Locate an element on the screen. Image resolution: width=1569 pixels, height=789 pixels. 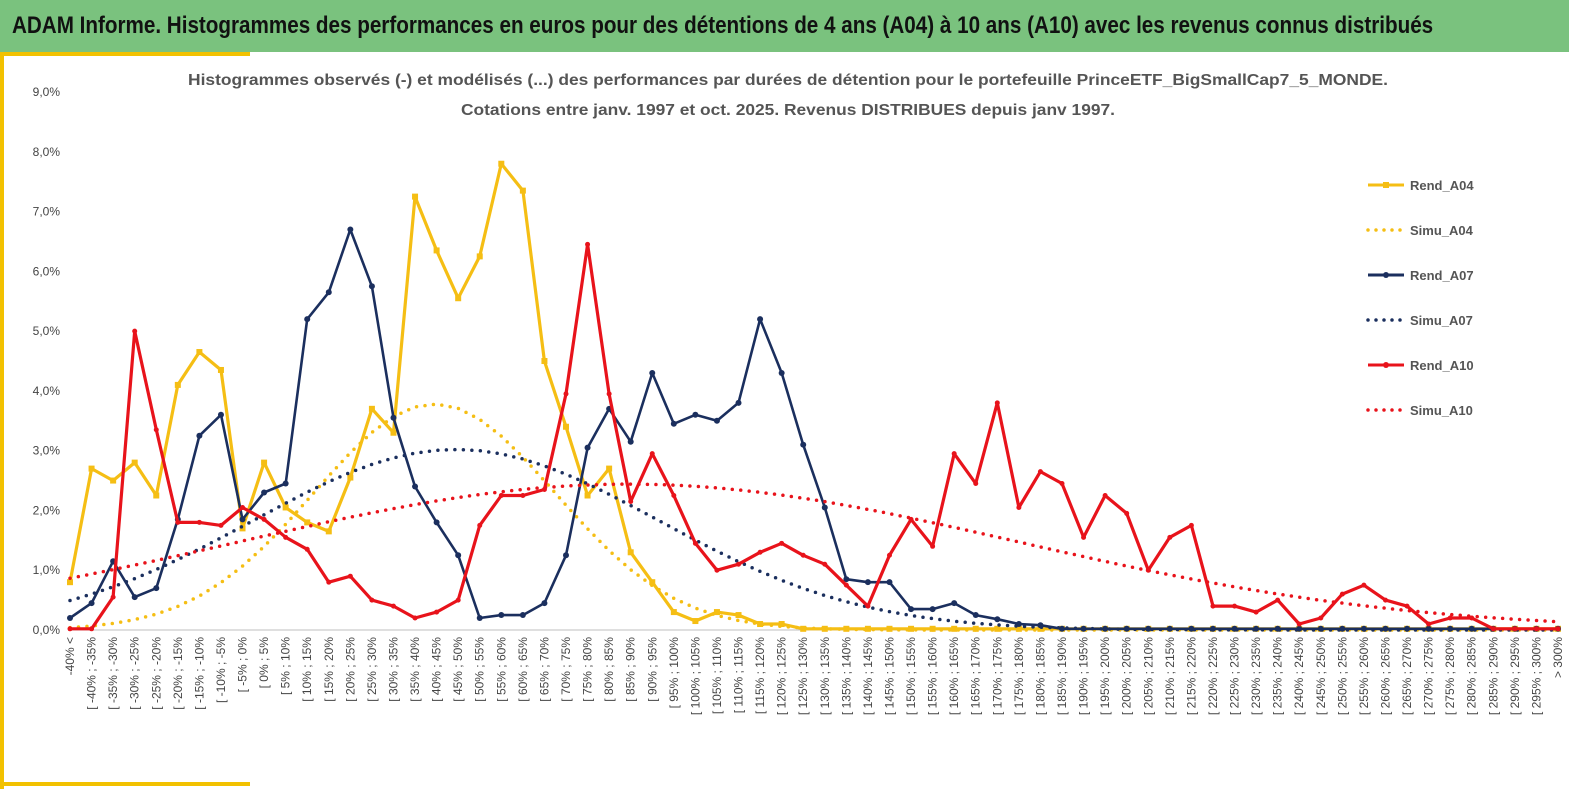
x-tick-label: [ 160% ; 165% is located at coordinates (954, 676).